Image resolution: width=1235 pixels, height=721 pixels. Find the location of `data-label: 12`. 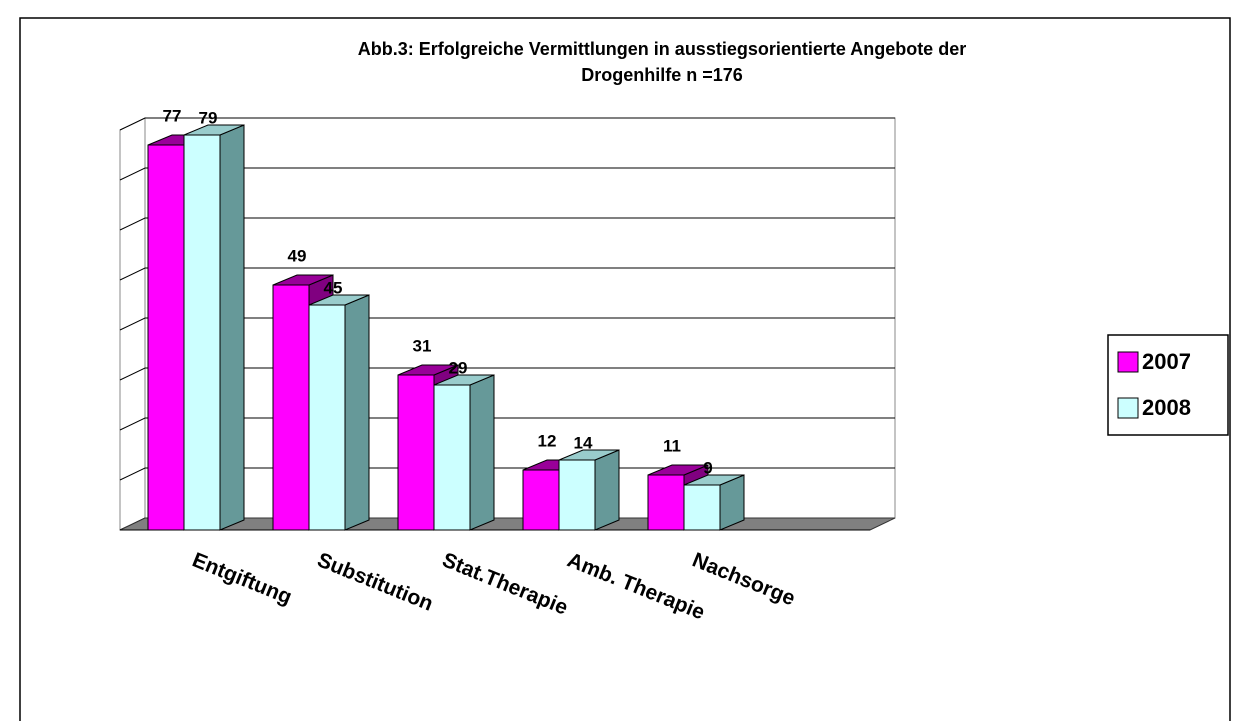

data-label: 12 is located at coordinates (547, 440).